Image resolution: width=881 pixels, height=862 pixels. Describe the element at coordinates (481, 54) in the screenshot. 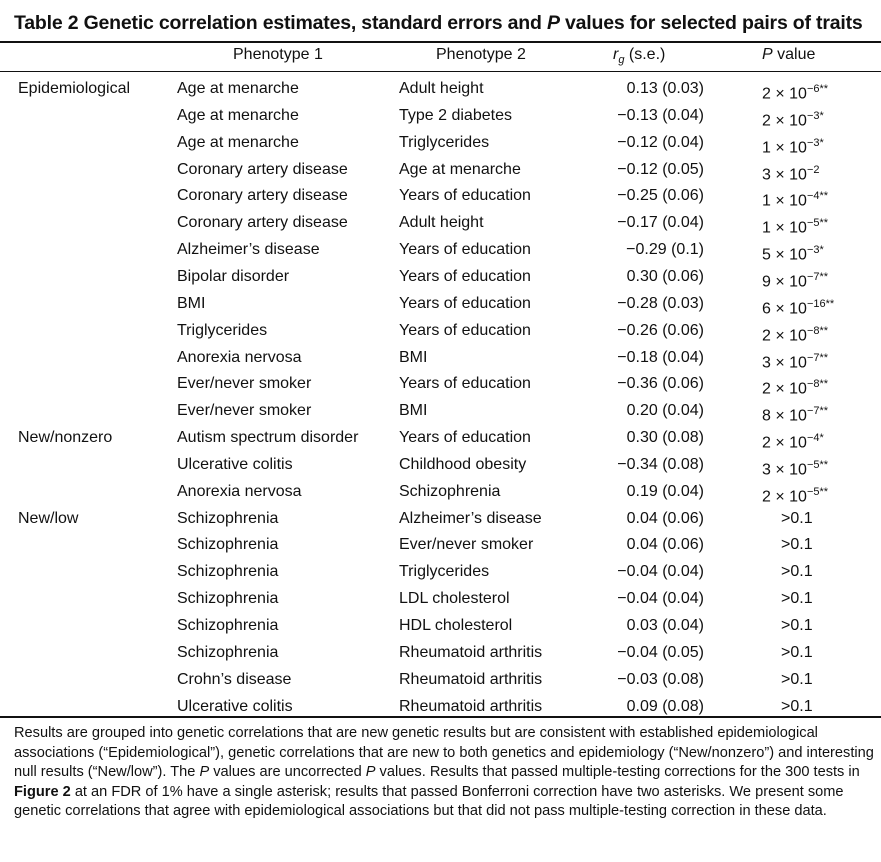

I see `header-phenotype2: Phenotype 2` at that location.